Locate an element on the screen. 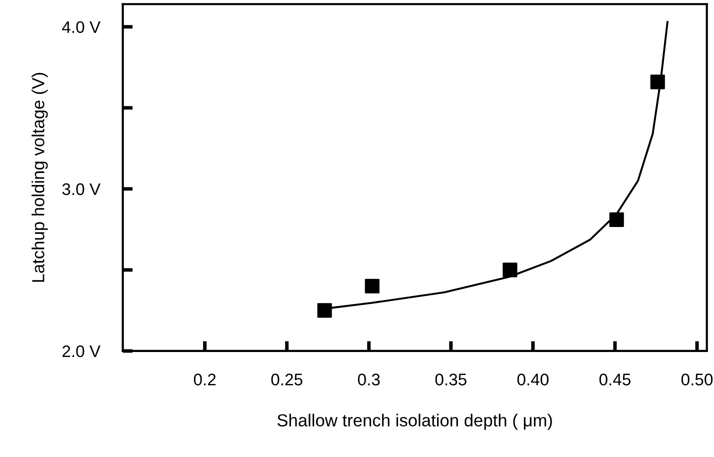  x-tick-label: 0.45 is located at coordinates (615, 380).